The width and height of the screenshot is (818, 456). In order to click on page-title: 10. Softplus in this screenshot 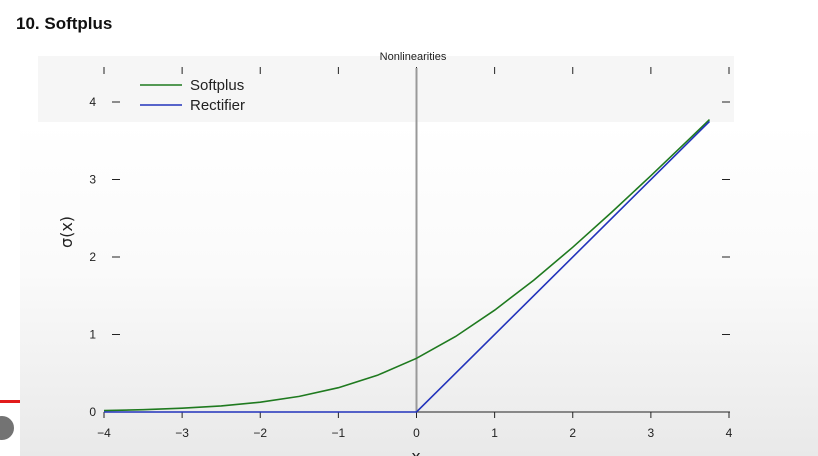, I will do `click(64, 23)`.